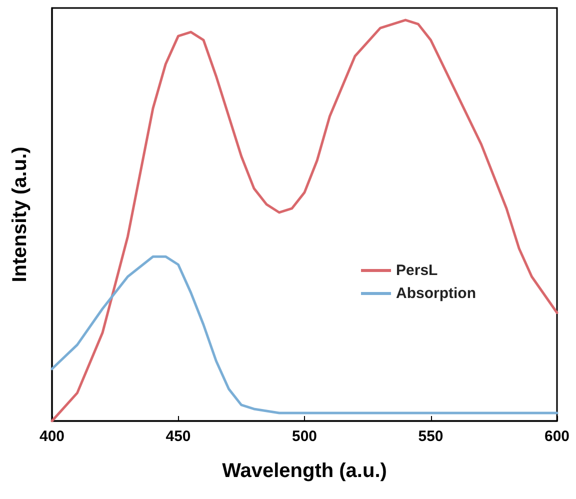  Describe the element at coordinates (52, 436) in the screenshot. I see `x-tick-label: 400` at that location.